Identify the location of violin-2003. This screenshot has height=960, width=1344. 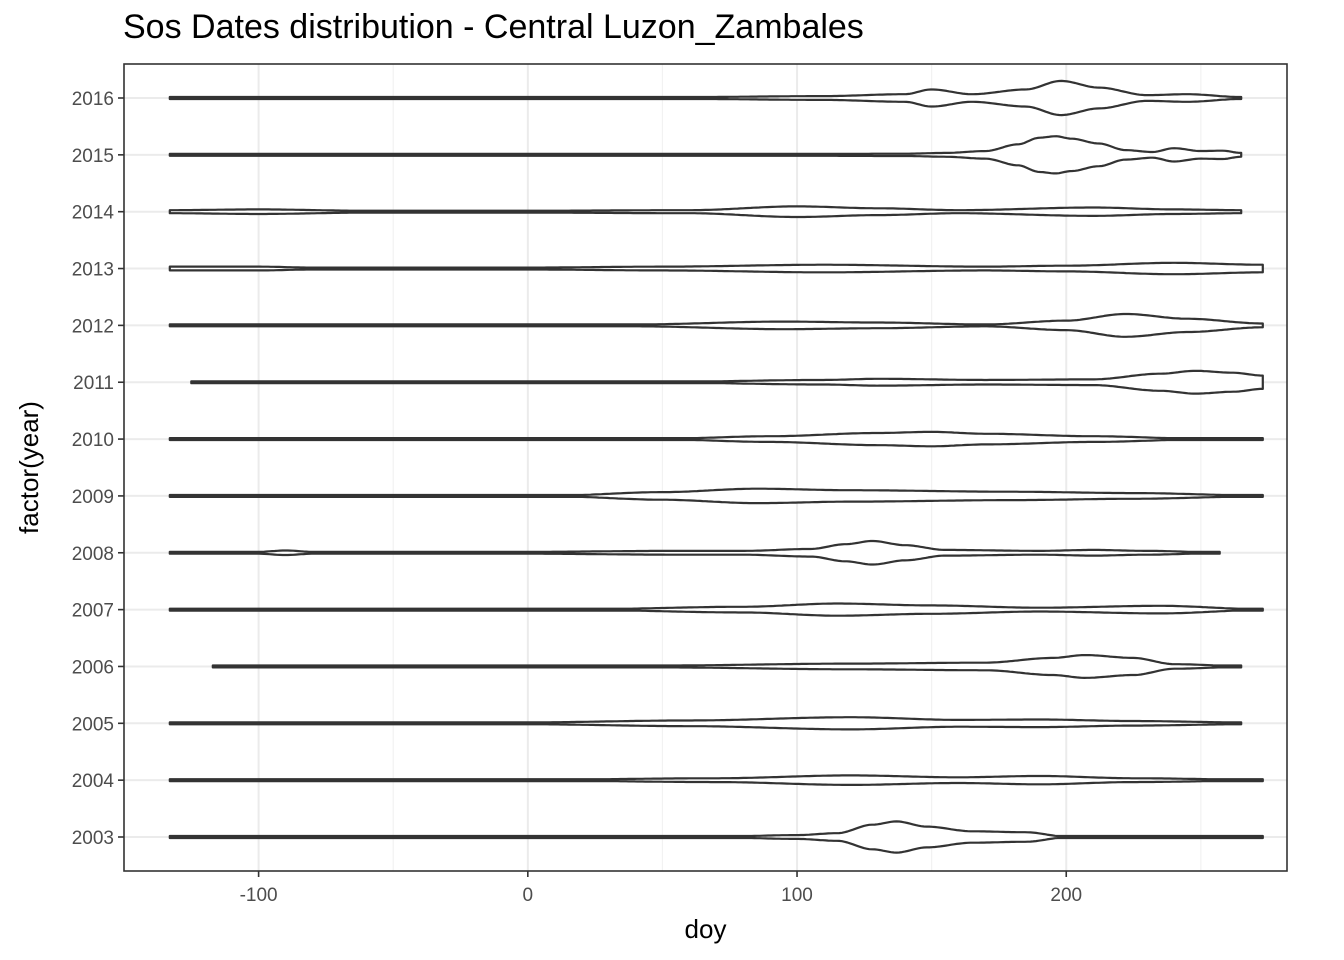
(716, 837).